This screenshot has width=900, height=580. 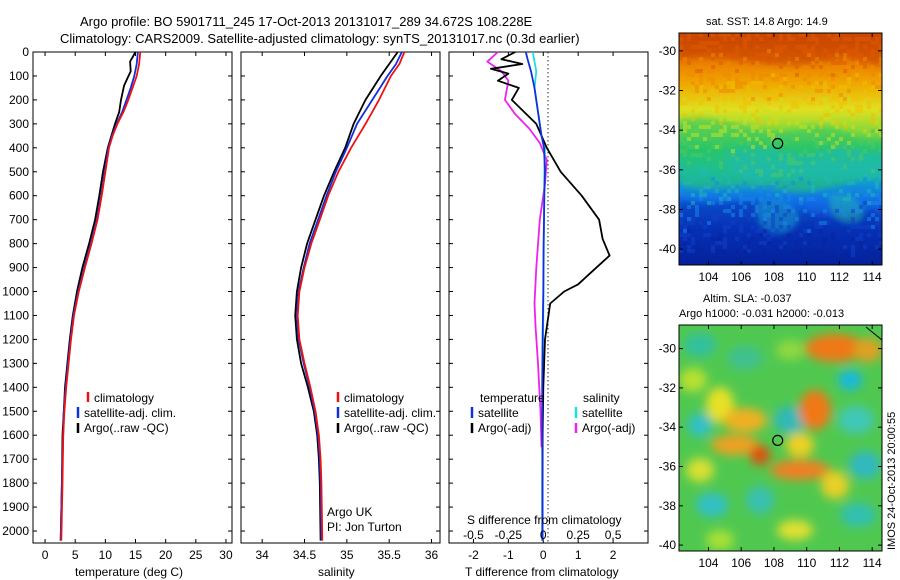 What do you see at coordinates (19, 220) in the screenshot?
I see `depth-tick-label: 700` at bounding box center [19, 220].